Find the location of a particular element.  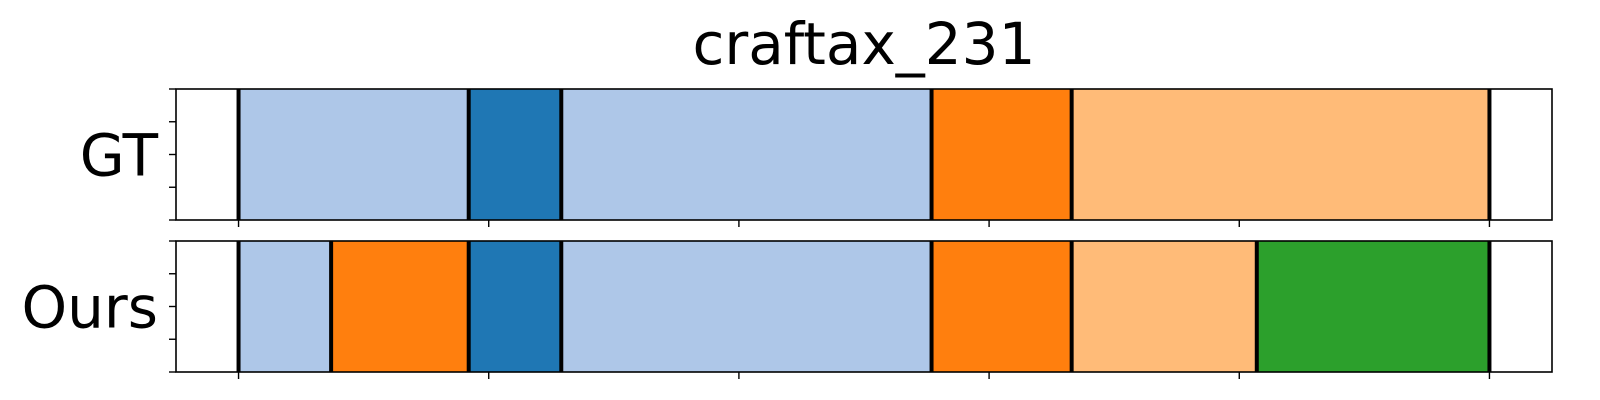

row-label-ours: Ours is located at coordinates (90, 308).